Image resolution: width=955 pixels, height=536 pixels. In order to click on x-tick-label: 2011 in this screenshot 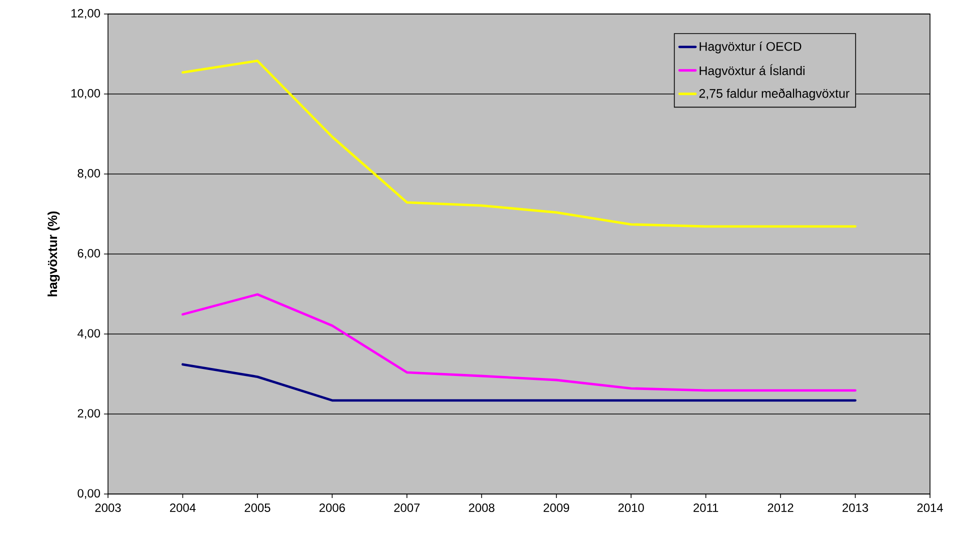, I will do `click(706, 508)`.